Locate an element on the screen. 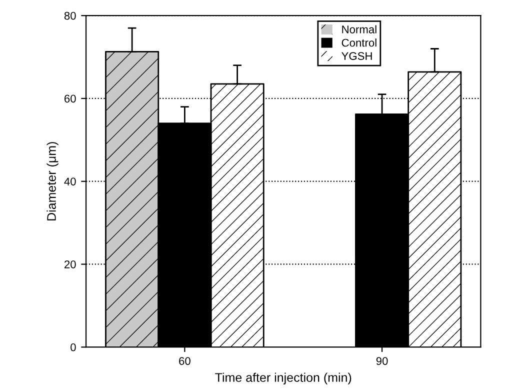  y-tick-label: 40 is located at coordinates (70, 182).